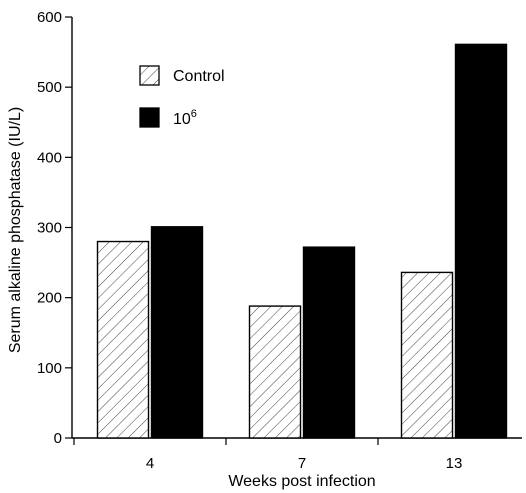 This screenshot has width=526, height=493. Describe the element at coordinates (302, 463) in the screenshot. I see `x-tick-label: 7` at that location.